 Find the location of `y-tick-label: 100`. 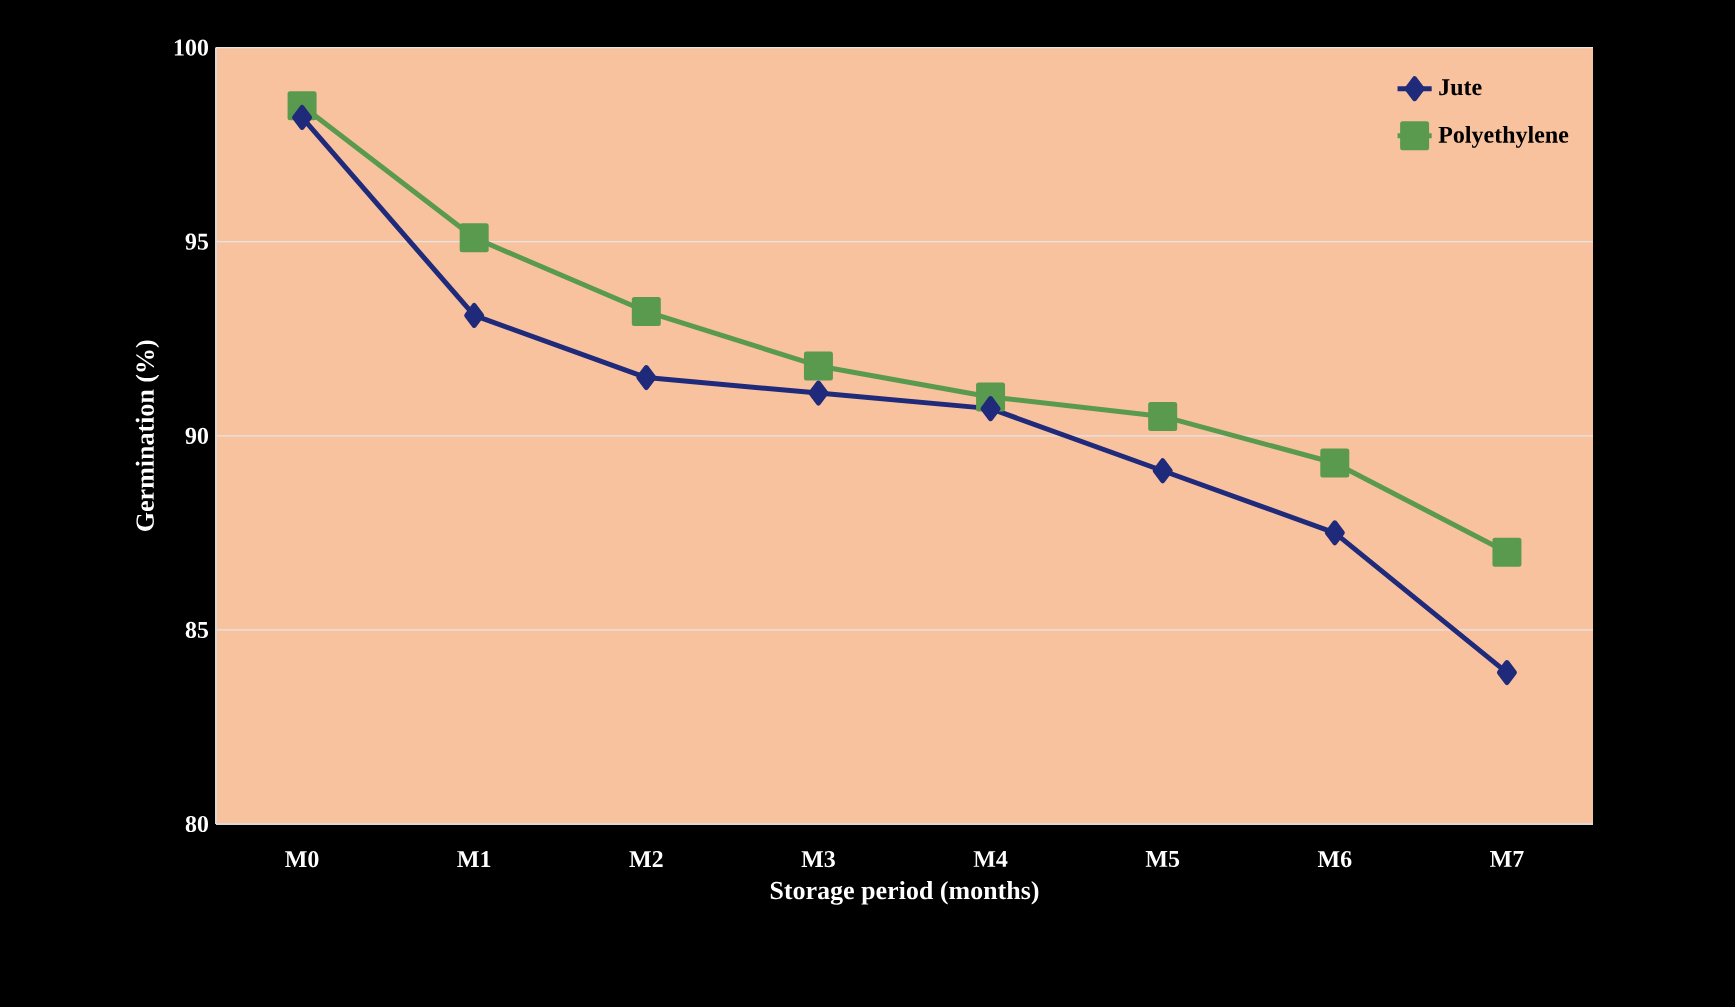

y-tick-label: 100 is located at coordinates (191, 47).